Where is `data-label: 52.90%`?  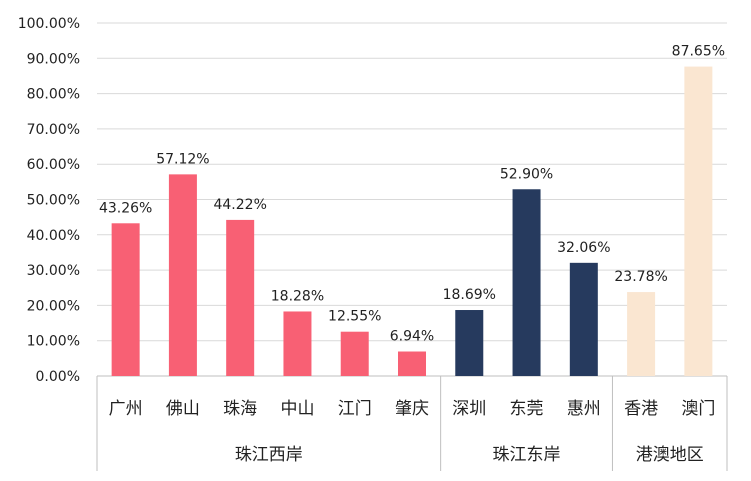
data-label: 52.90% is located at coordinates (526, 174).